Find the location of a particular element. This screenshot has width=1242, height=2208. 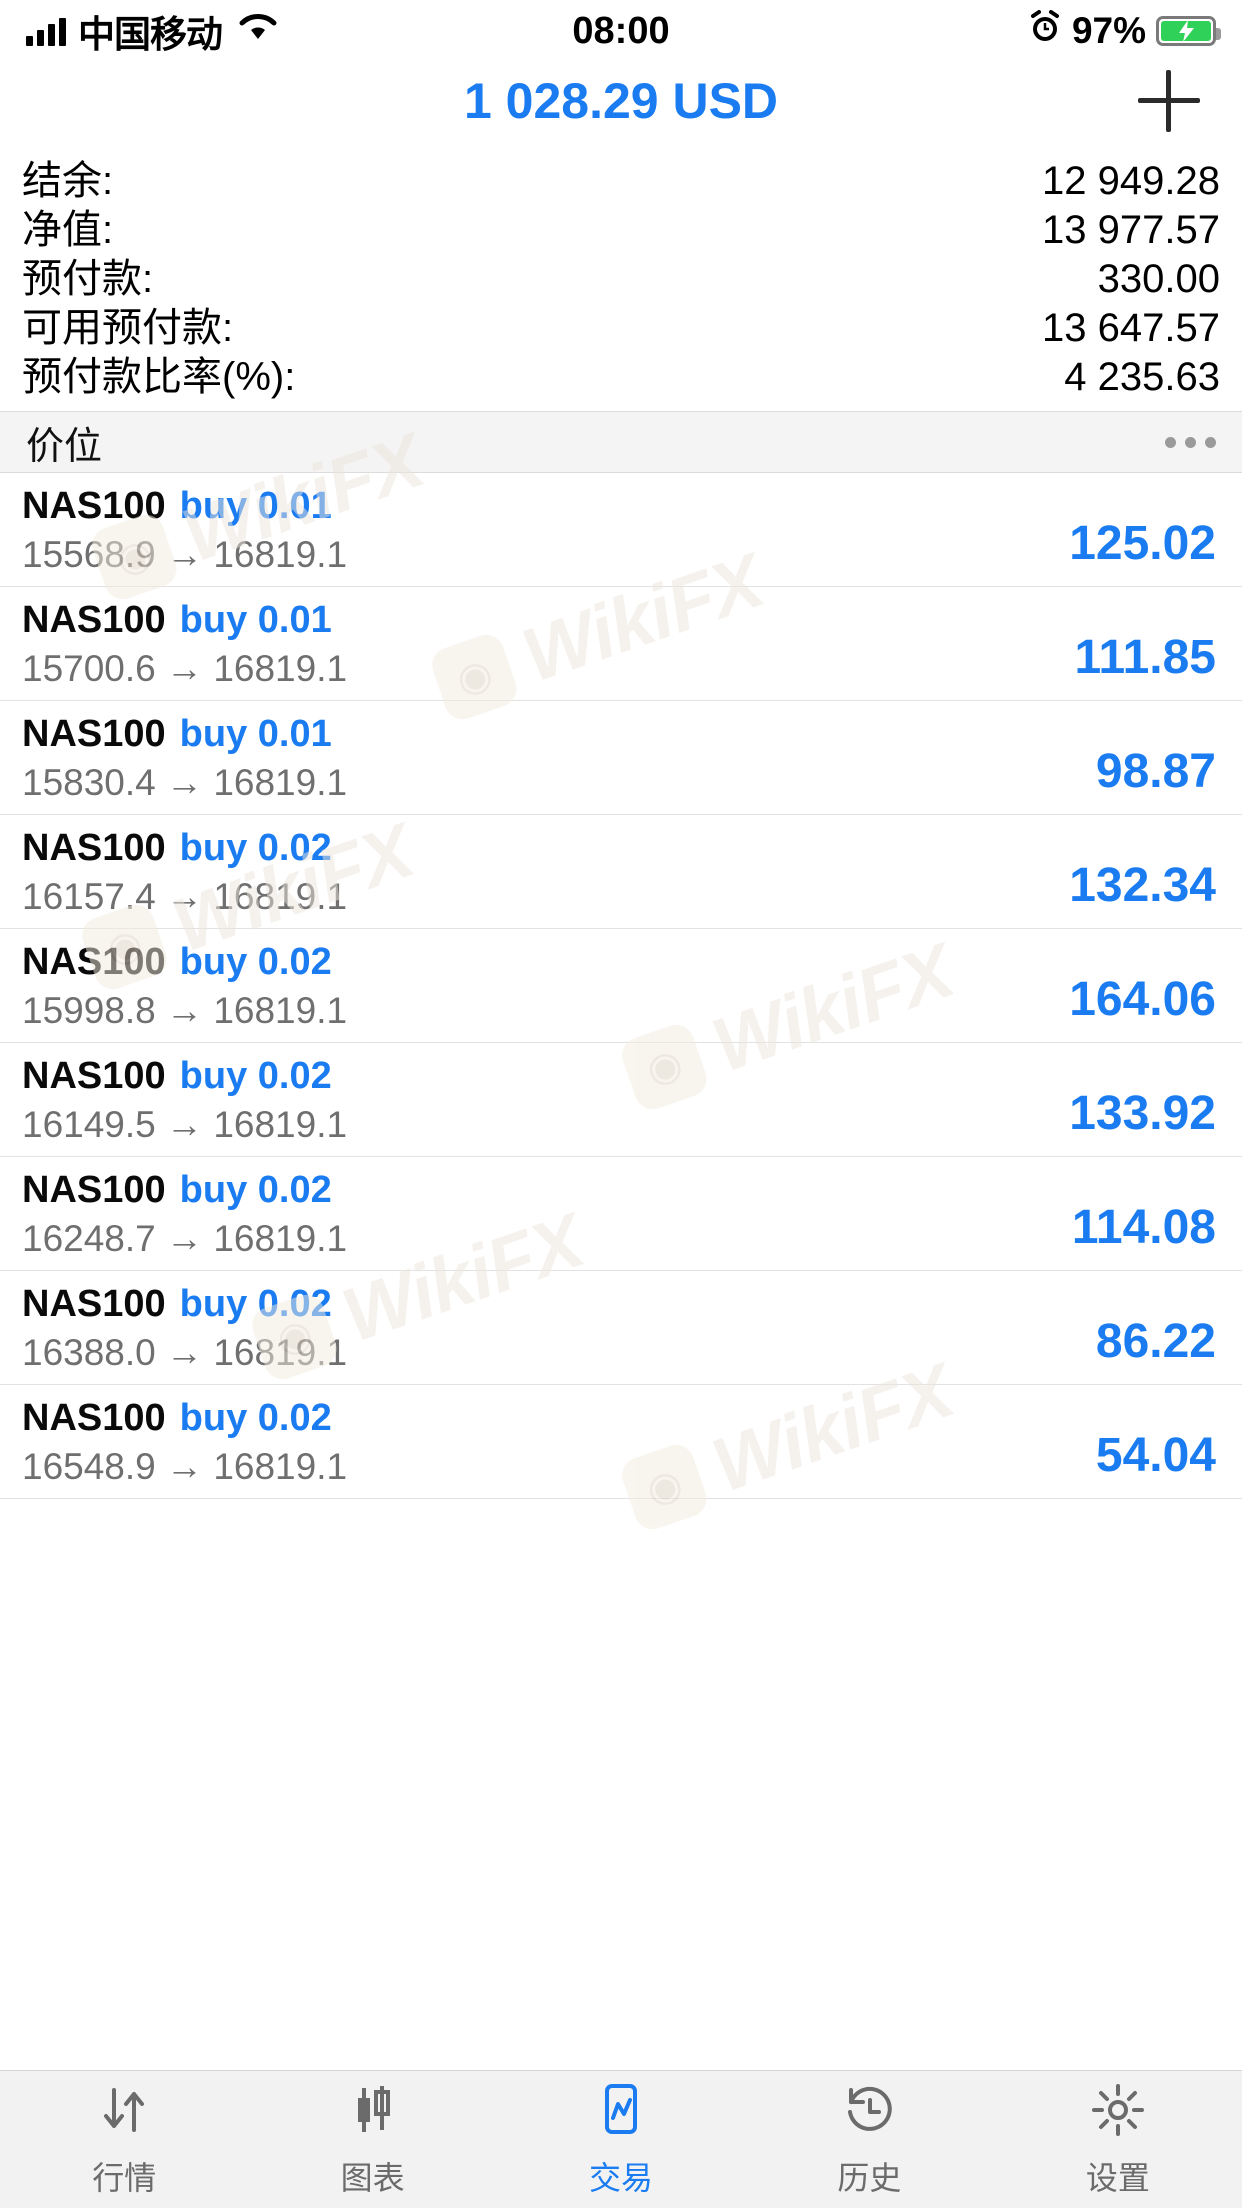

position-profit: 164.06 is located at coordinates (1142, 999).